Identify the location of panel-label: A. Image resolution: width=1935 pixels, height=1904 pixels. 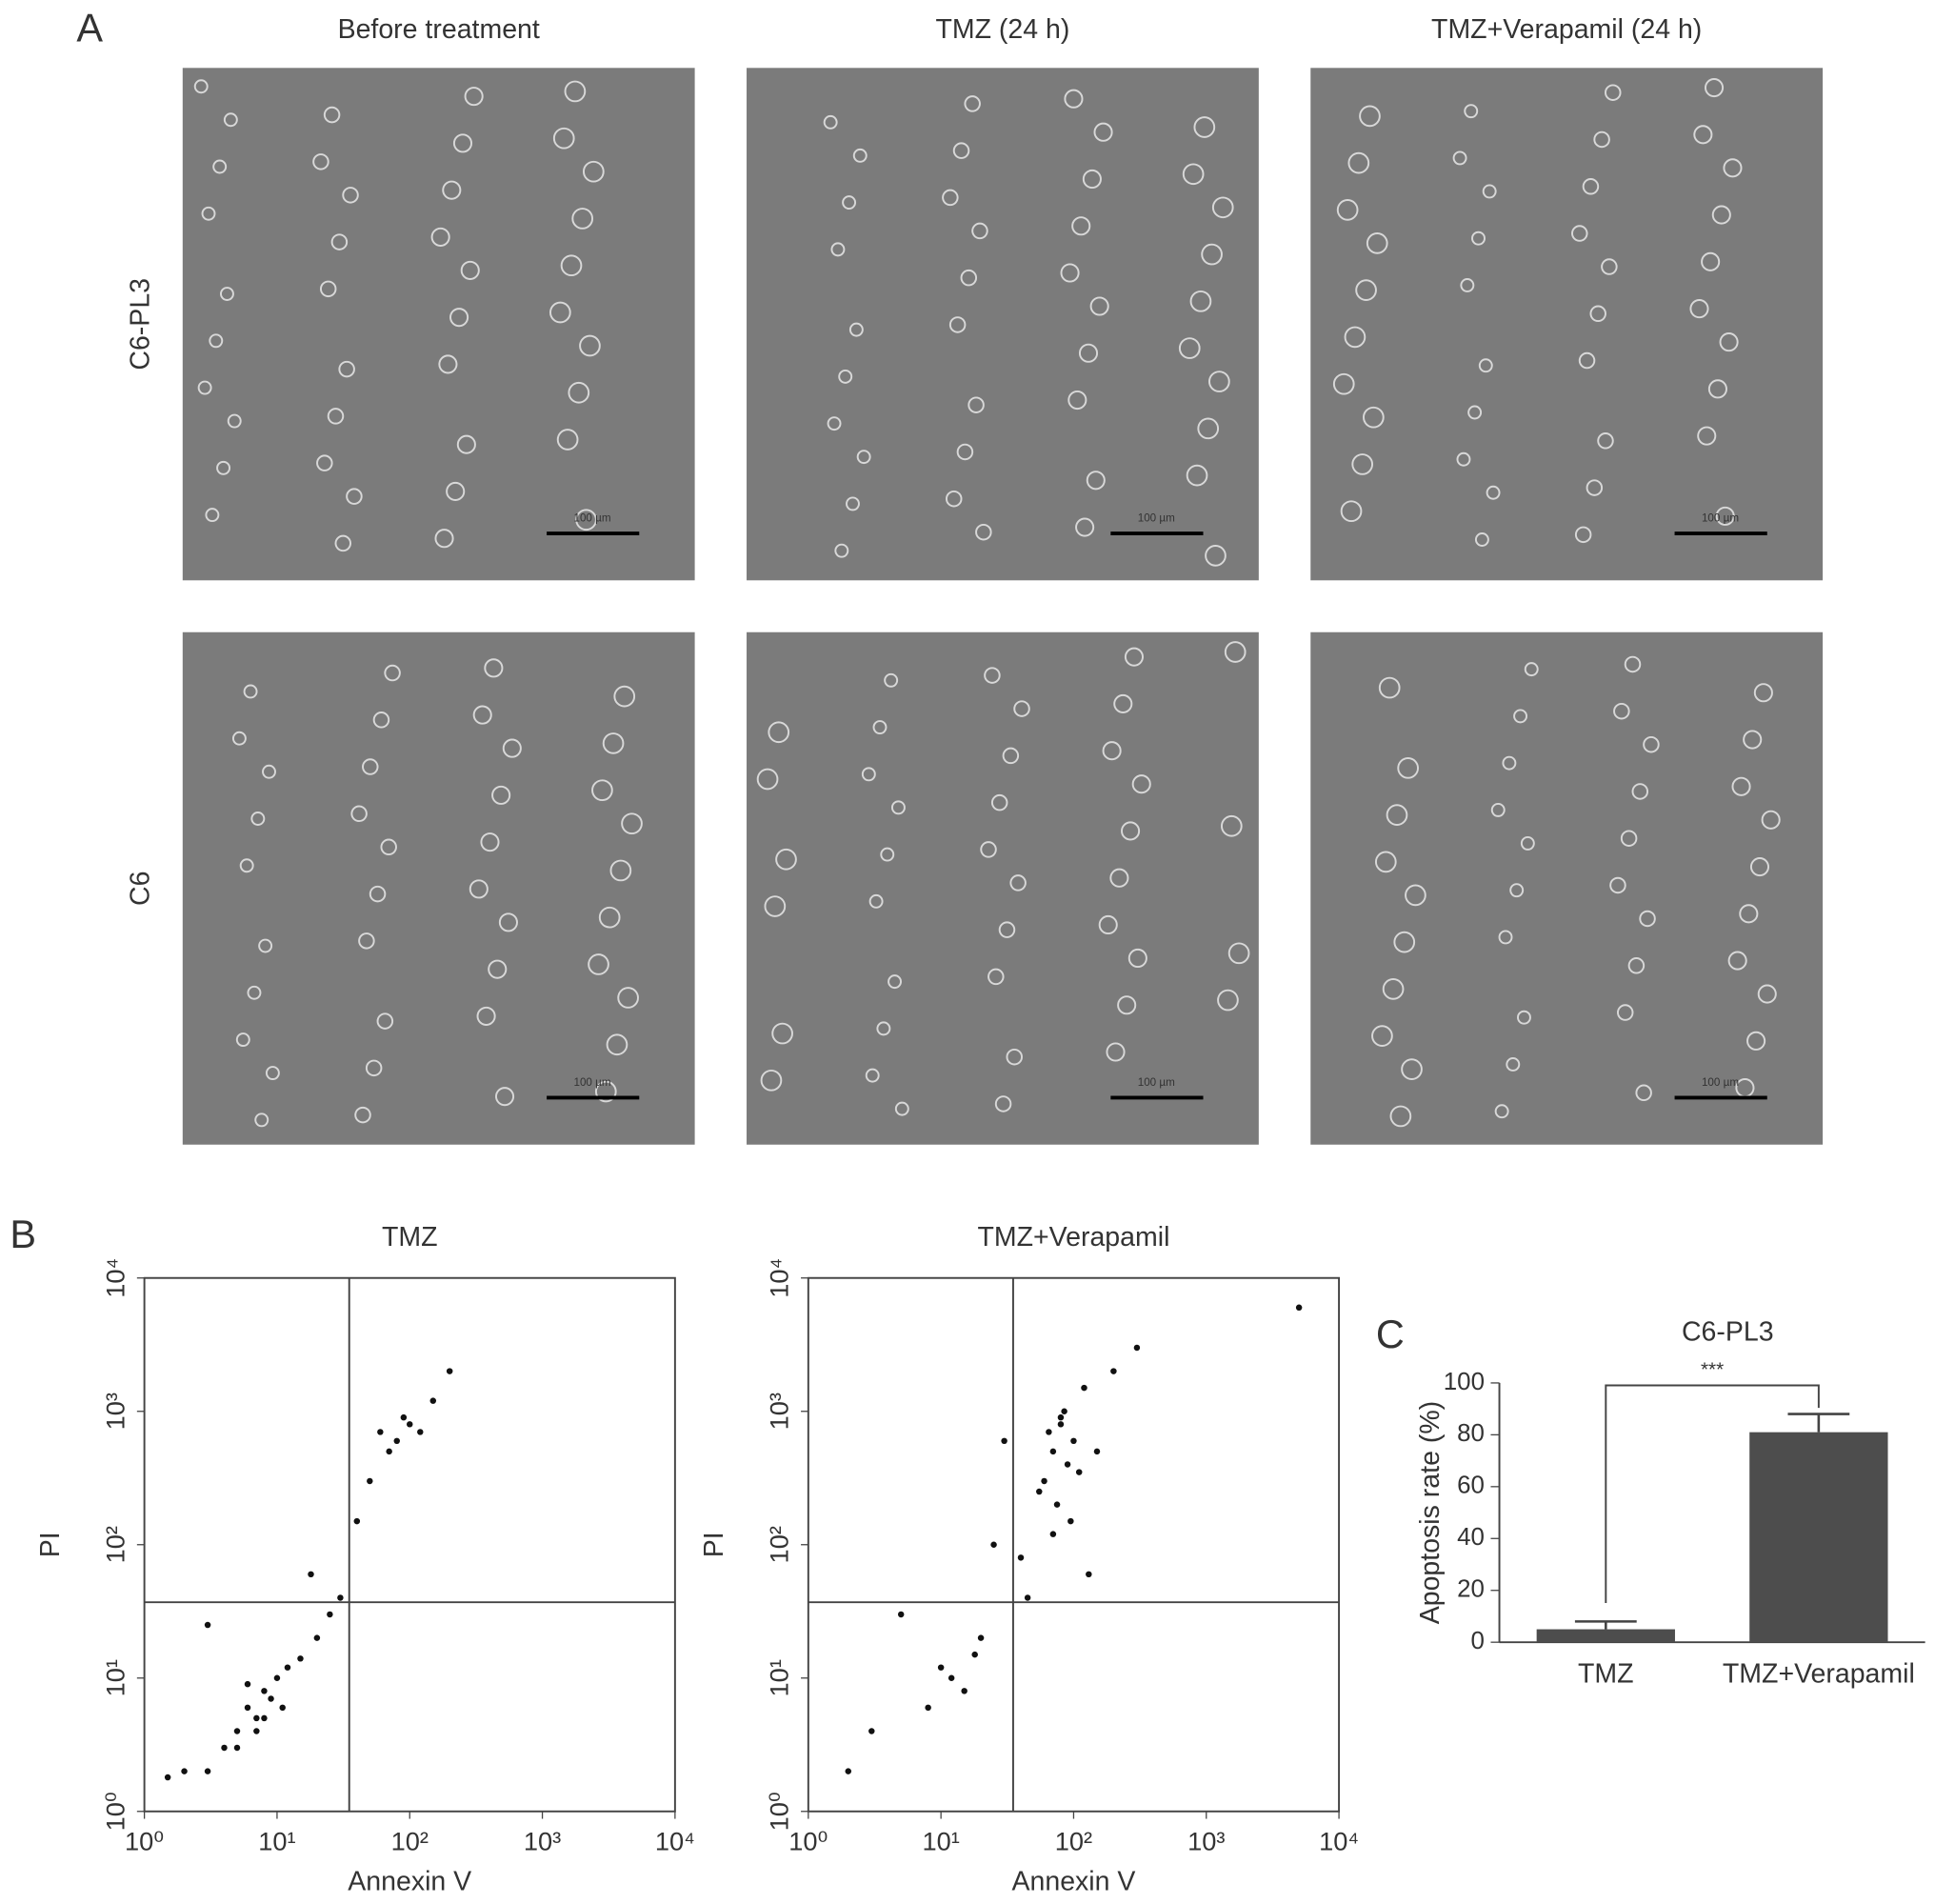
(89, 28).